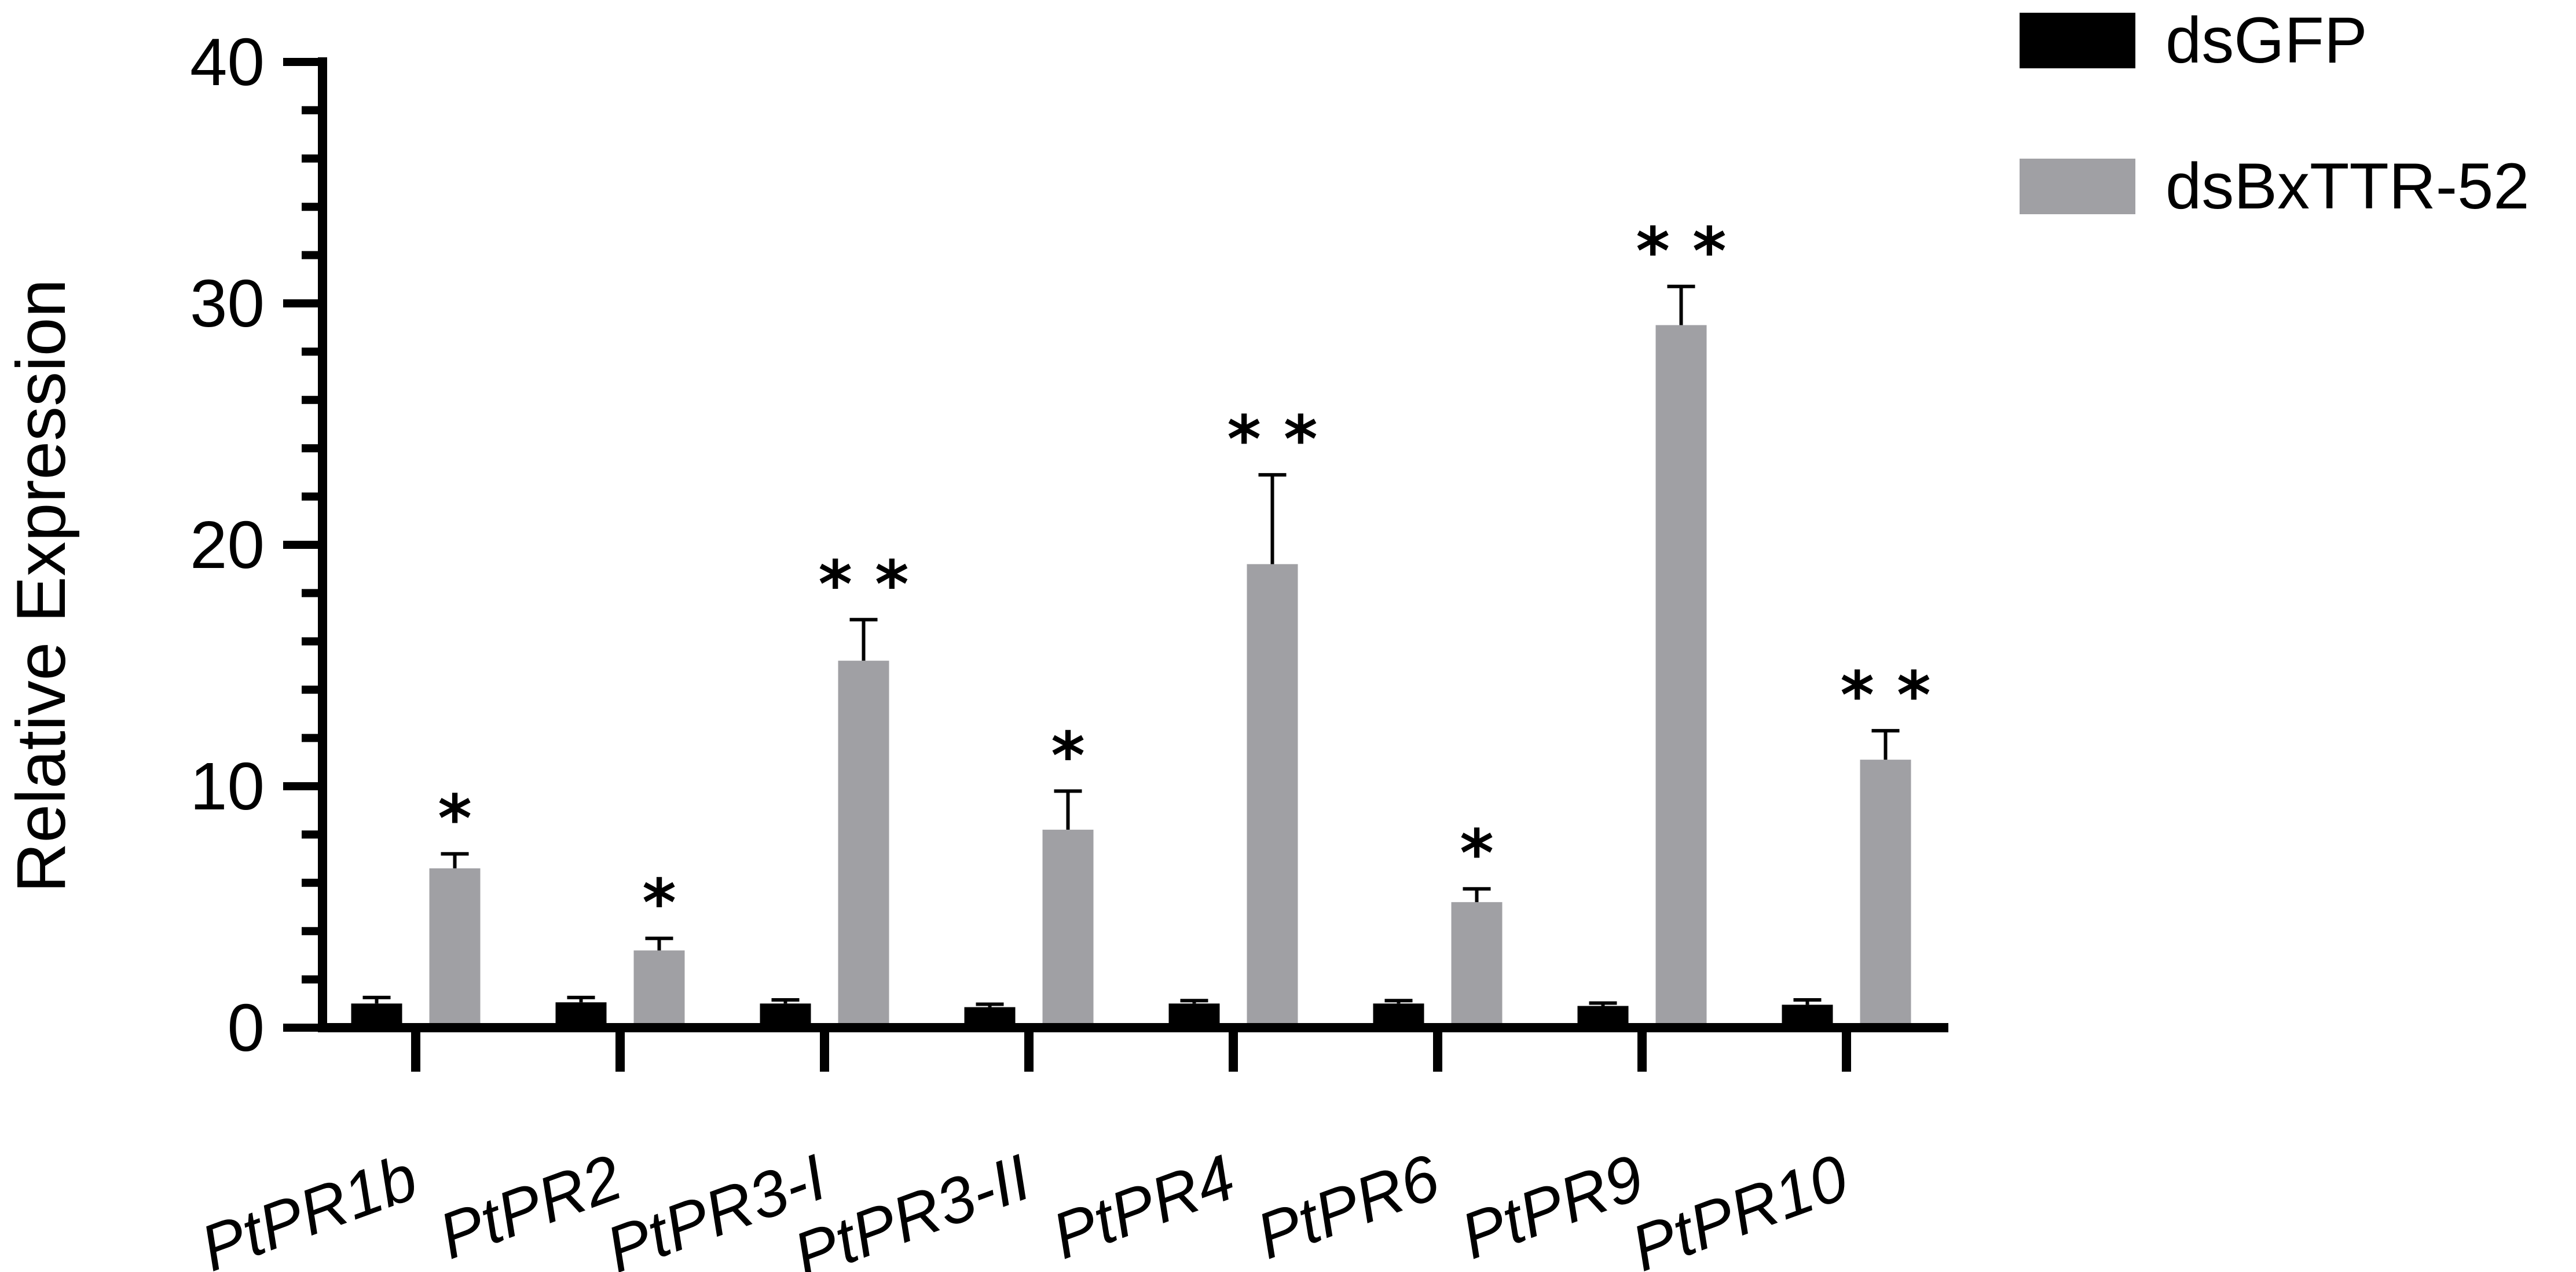 This screenshot has height=1272, width=2576. Describe the element at coordinates (1552, 1206) in the screenshot. I see `x-category-label: PtPR9` at that location.